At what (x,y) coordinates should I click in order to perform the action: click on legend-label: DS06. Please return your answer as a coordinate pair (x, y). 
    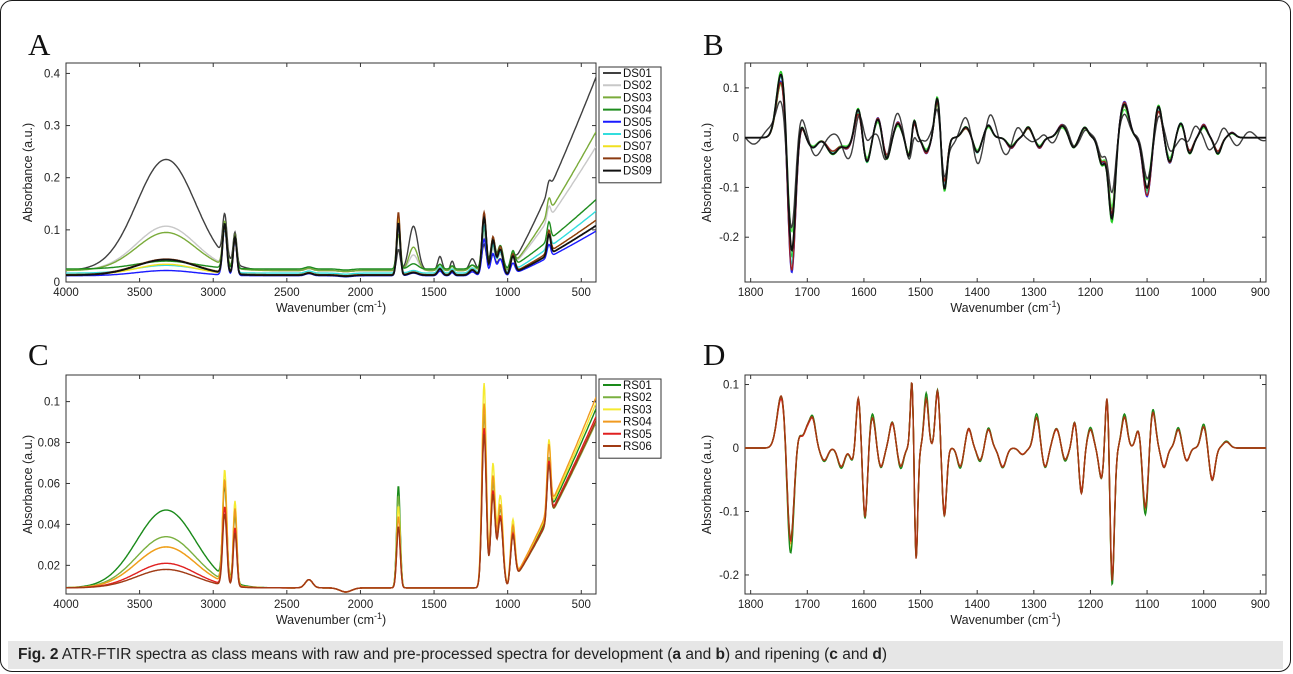
    Looking at the image, I should click on (637, 135).